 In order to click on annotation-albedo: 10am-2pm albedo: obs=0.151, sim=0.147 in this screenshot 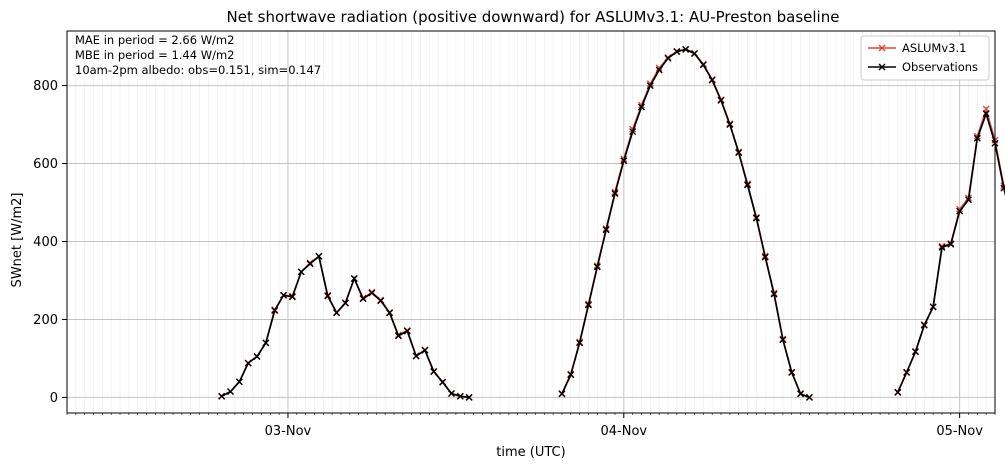, I will do `click(198, 70)`.